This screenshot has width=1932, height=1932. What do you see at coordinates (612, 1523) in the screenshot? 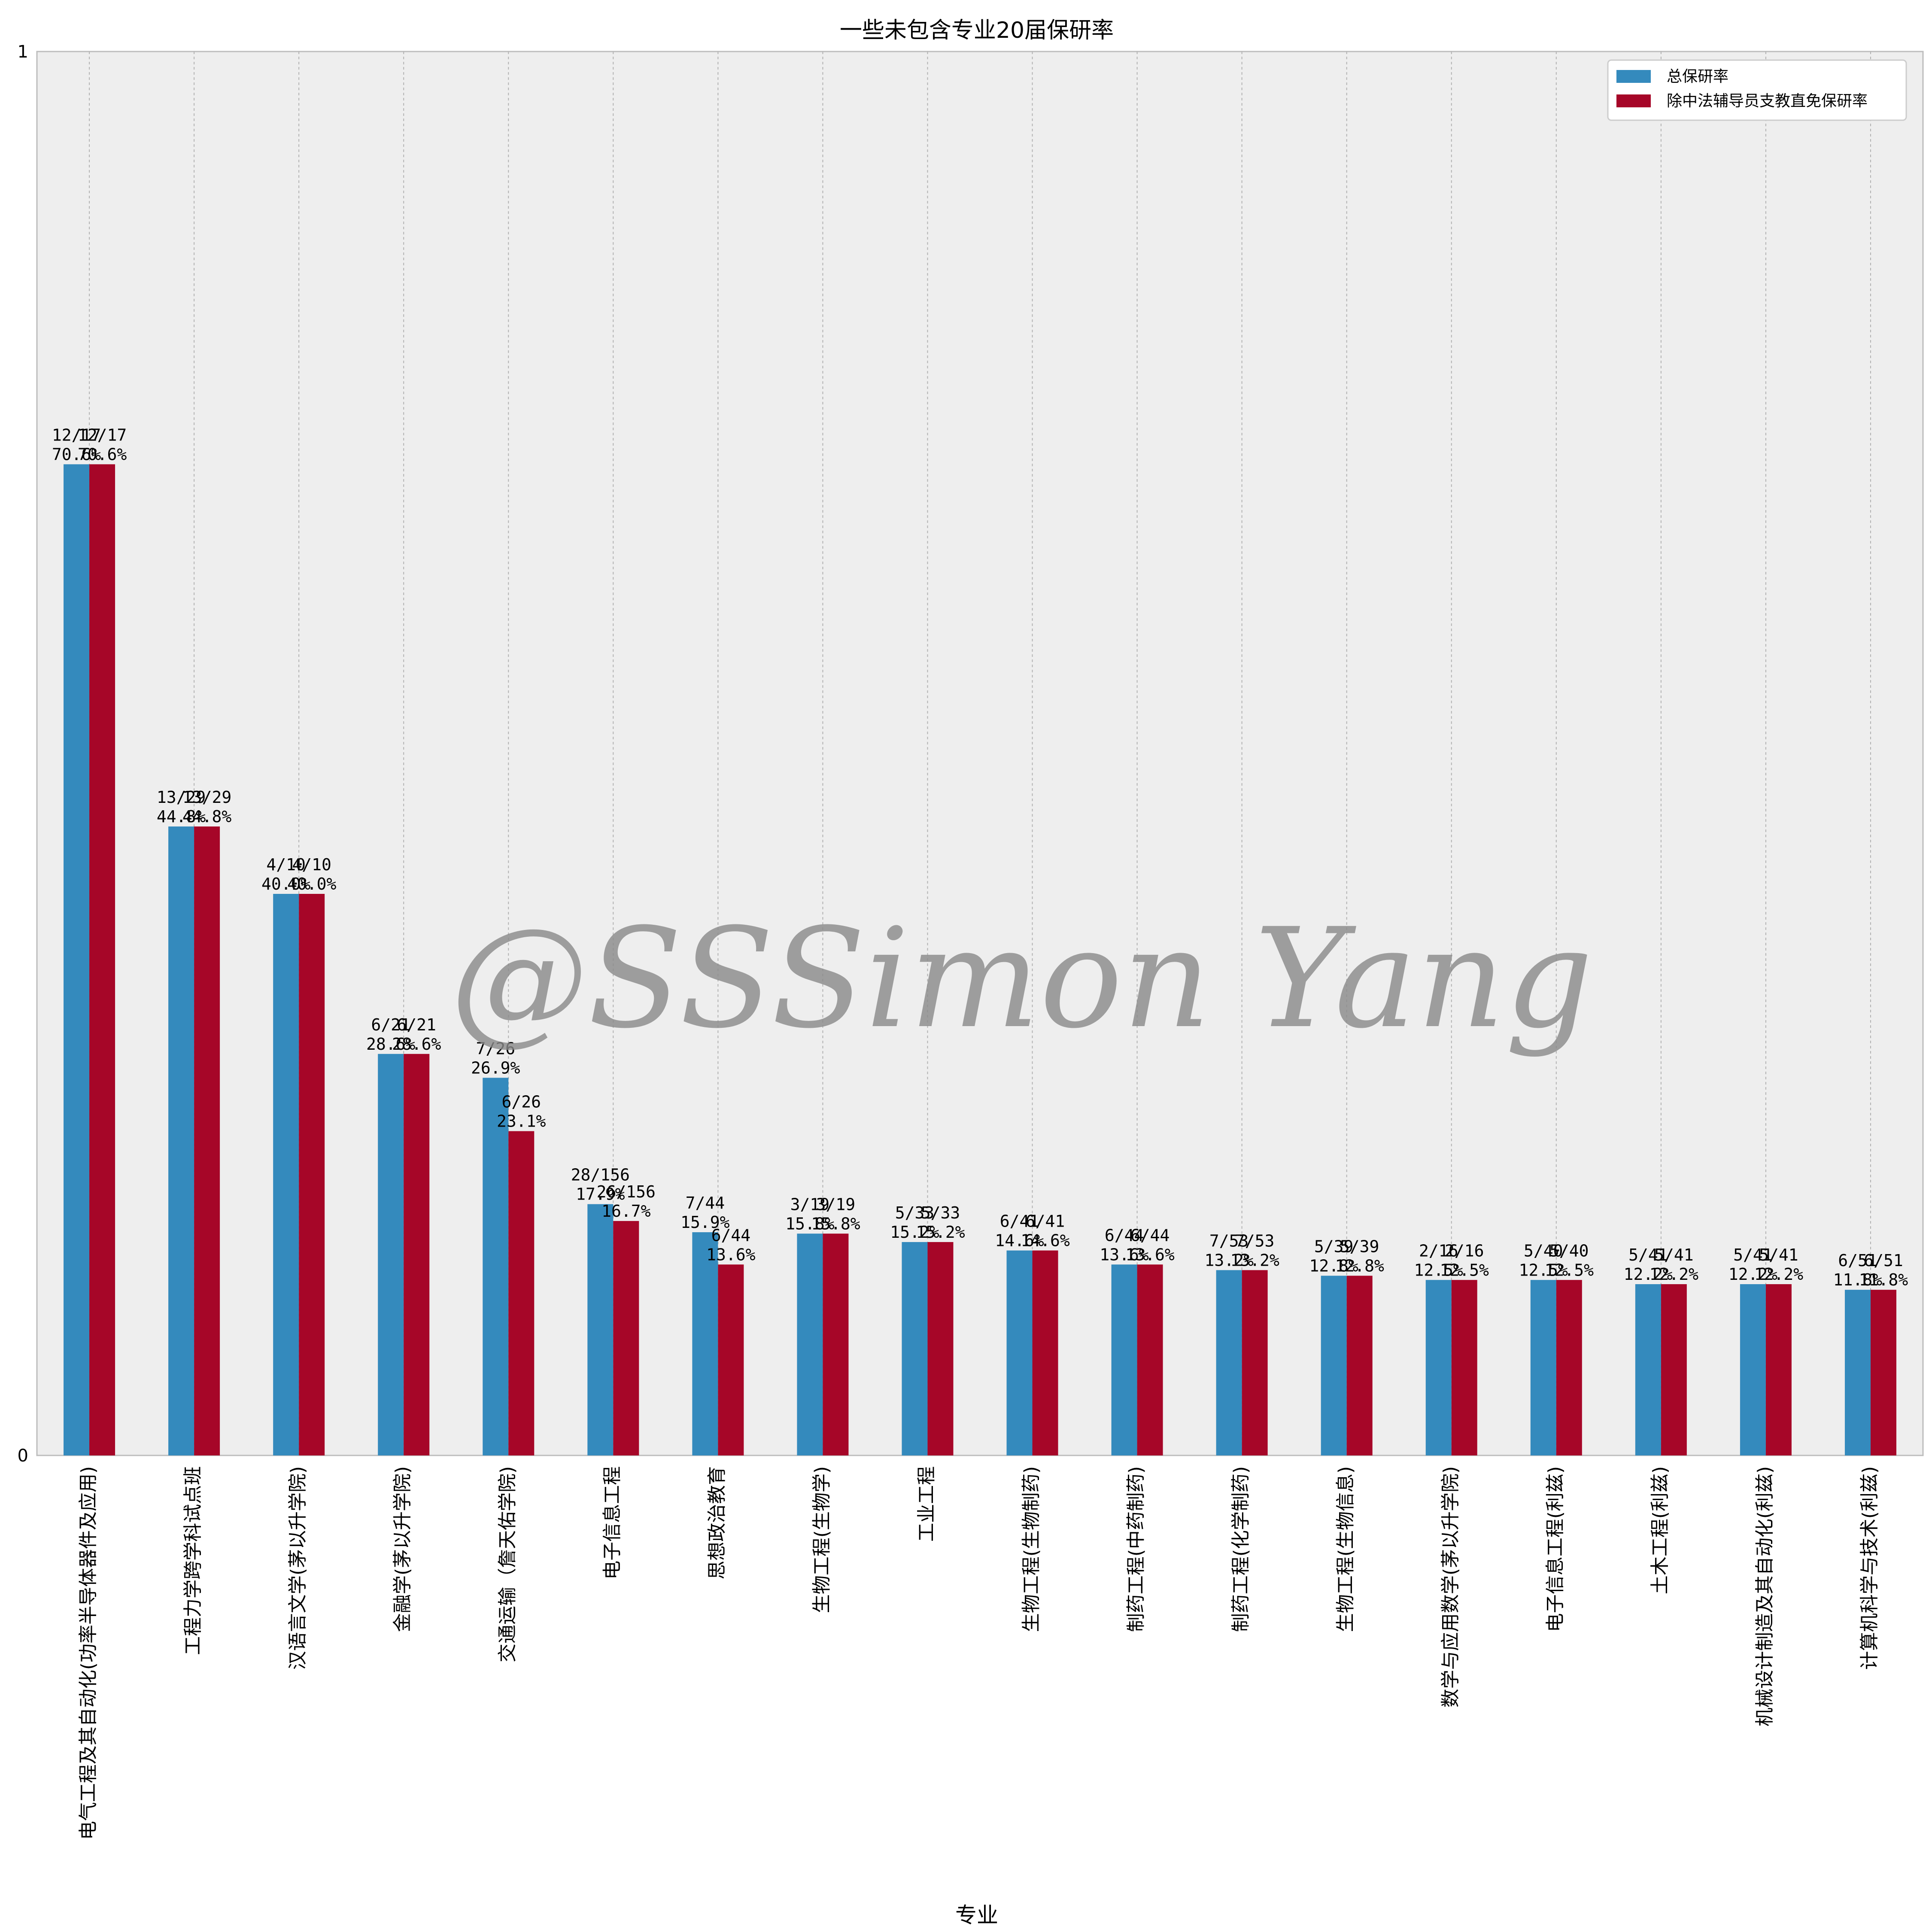
I see `x-tick-label: 电子信息工程` at bounding box center [612, 1523].